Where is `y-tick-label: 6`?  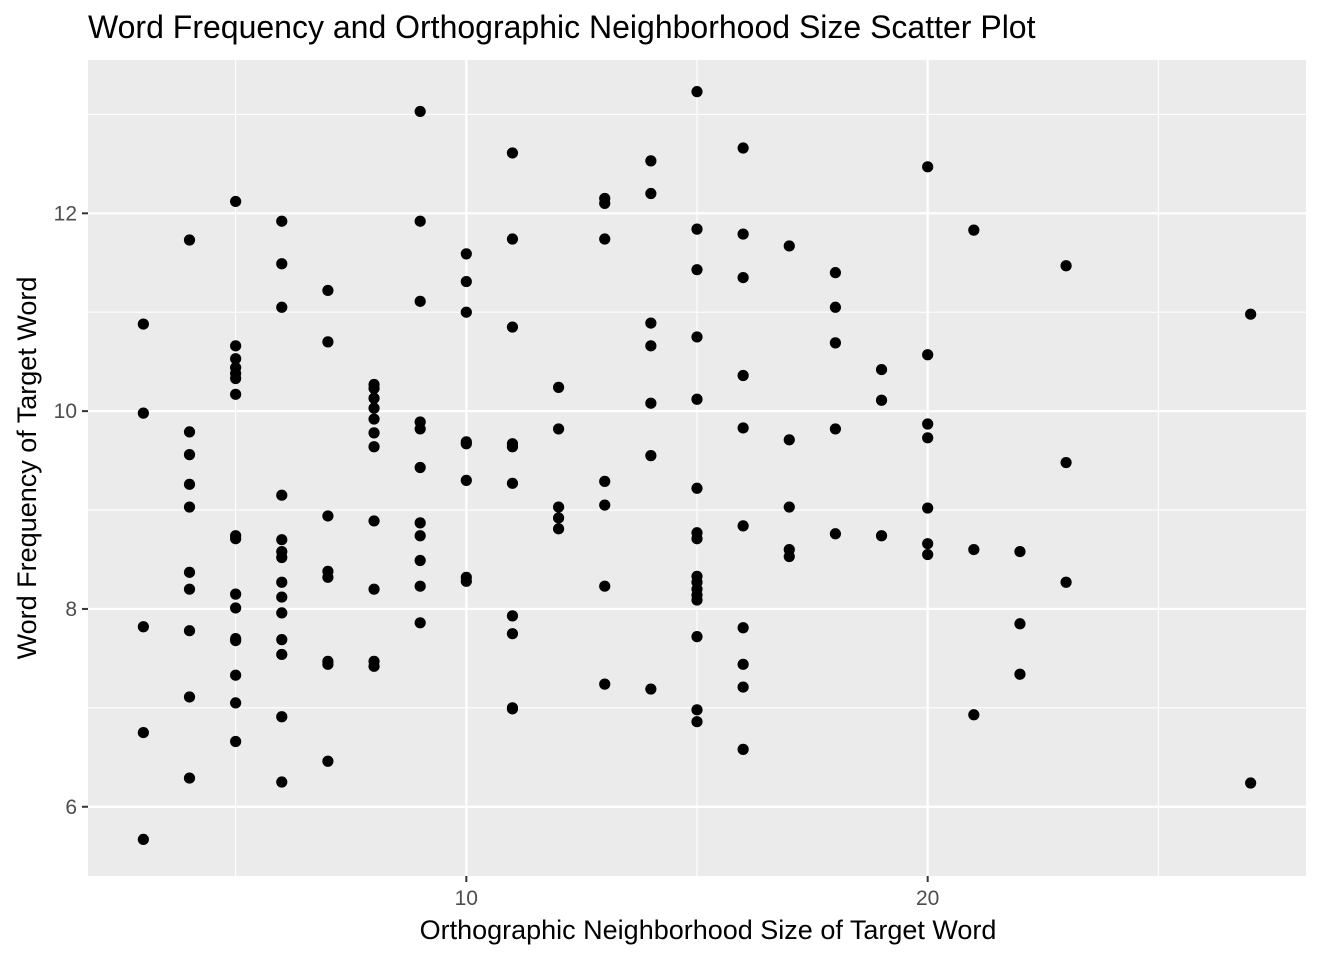
y-tick-label: 6 is located at coordinates (71, 807).